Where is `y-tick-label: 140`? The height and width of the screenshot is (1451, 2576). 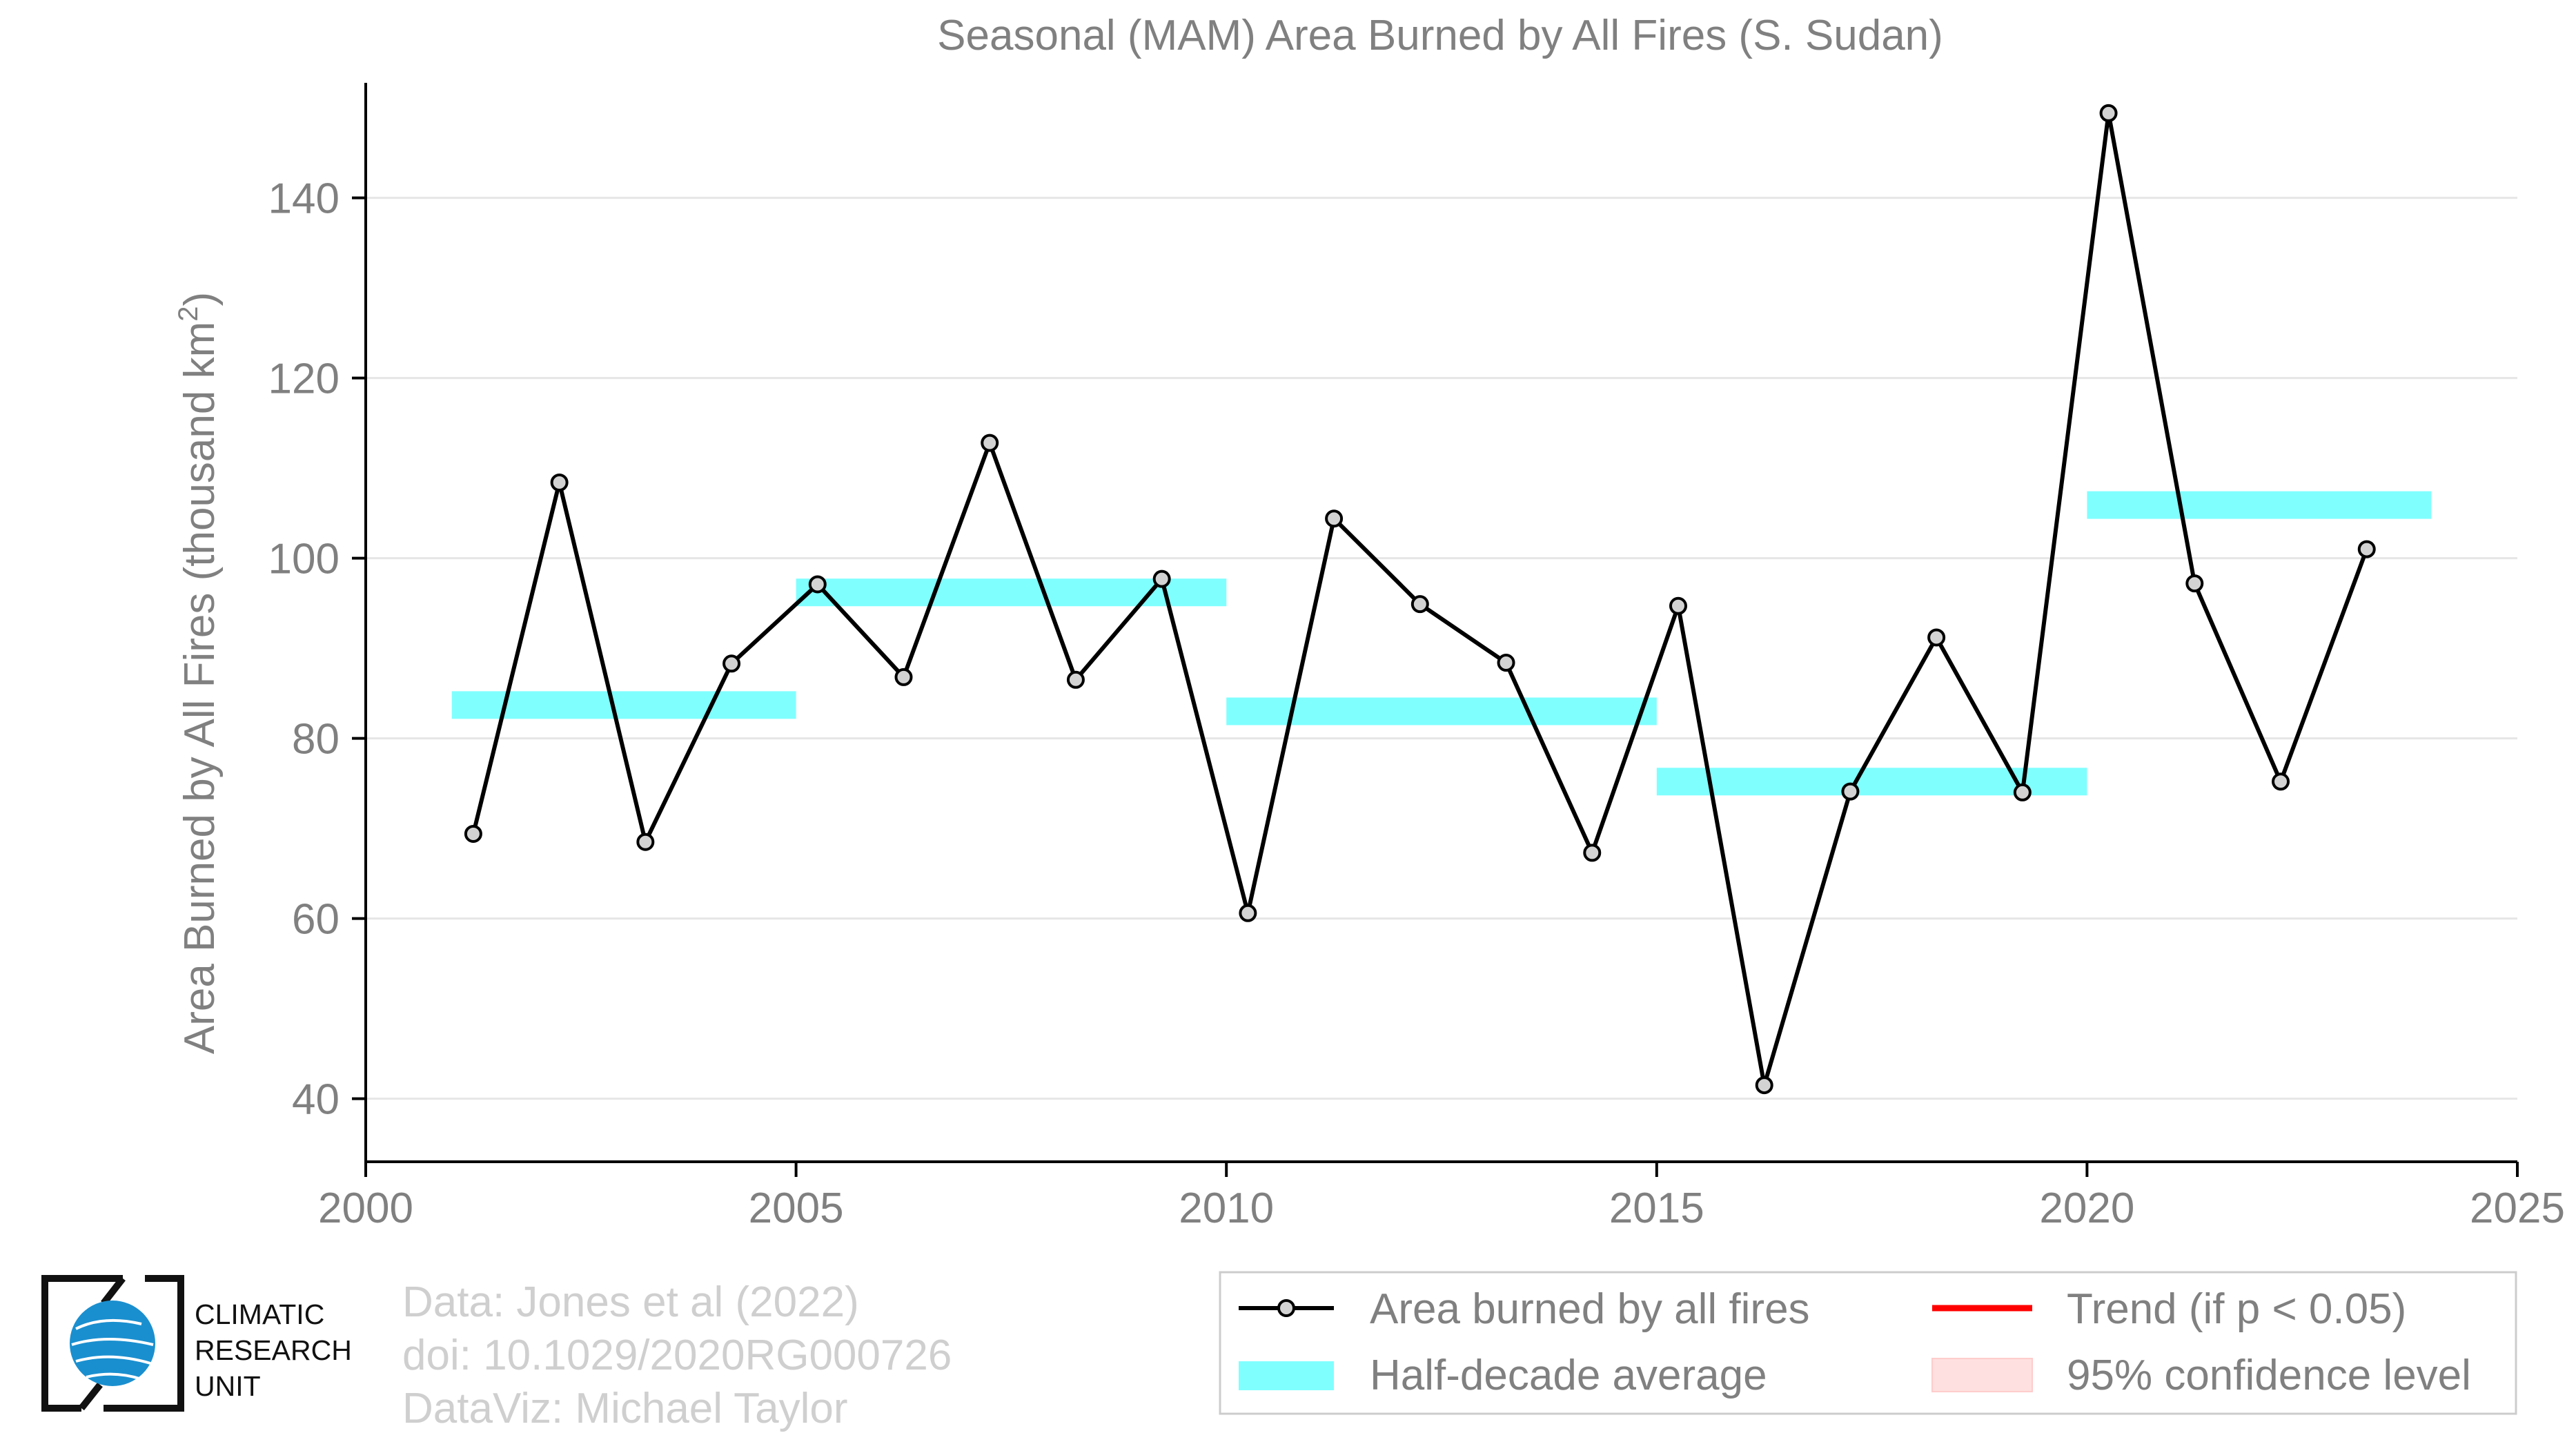 y-tick-label: 140 is located at coordinates (304, 199).